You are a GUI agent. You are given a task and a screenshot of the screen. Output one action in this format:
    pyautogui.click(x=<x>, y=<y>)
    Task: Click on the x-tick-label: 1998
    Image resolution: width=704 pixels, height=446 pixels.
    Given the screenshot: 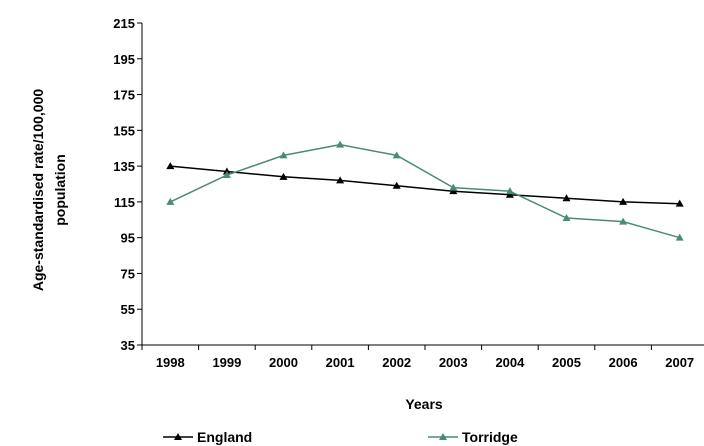 What is the action you would take?
    pyautogui.click(x=170, y=362)
    